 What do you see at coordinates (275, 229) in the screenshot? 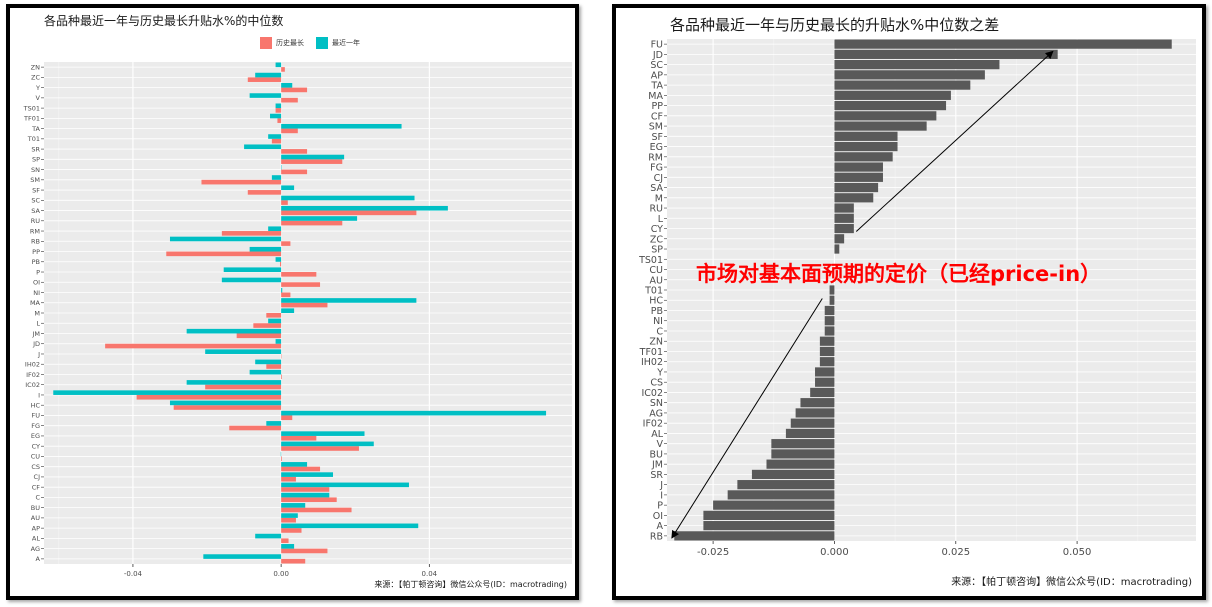
I see `bar-recent-rm` at bounding box center [275, 229].